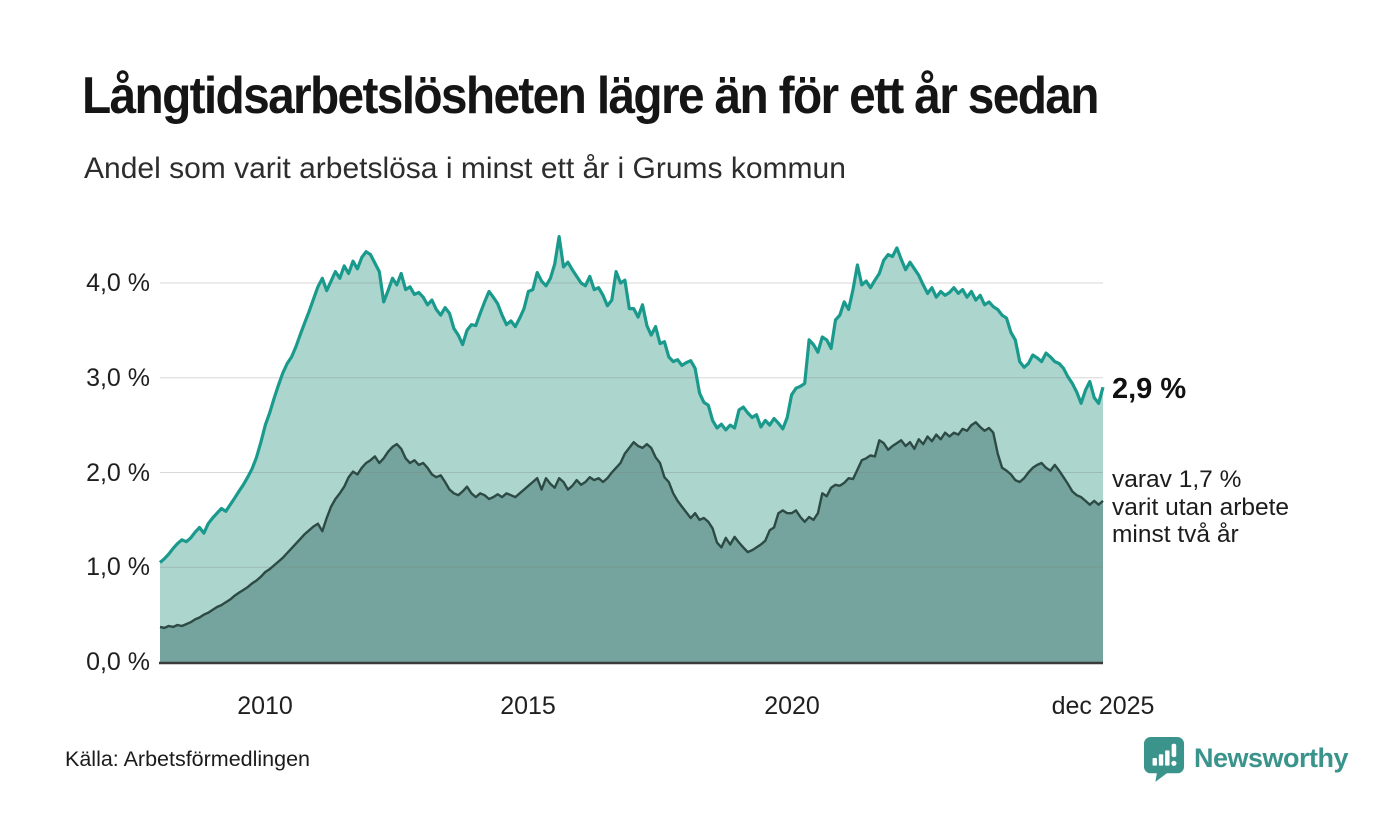 The image size is (1400, 840). What do you see at coordinates (118, 567) in the screenshot?
I see `y-tick-label: 1,0 %` at bounding box center [118, 567].